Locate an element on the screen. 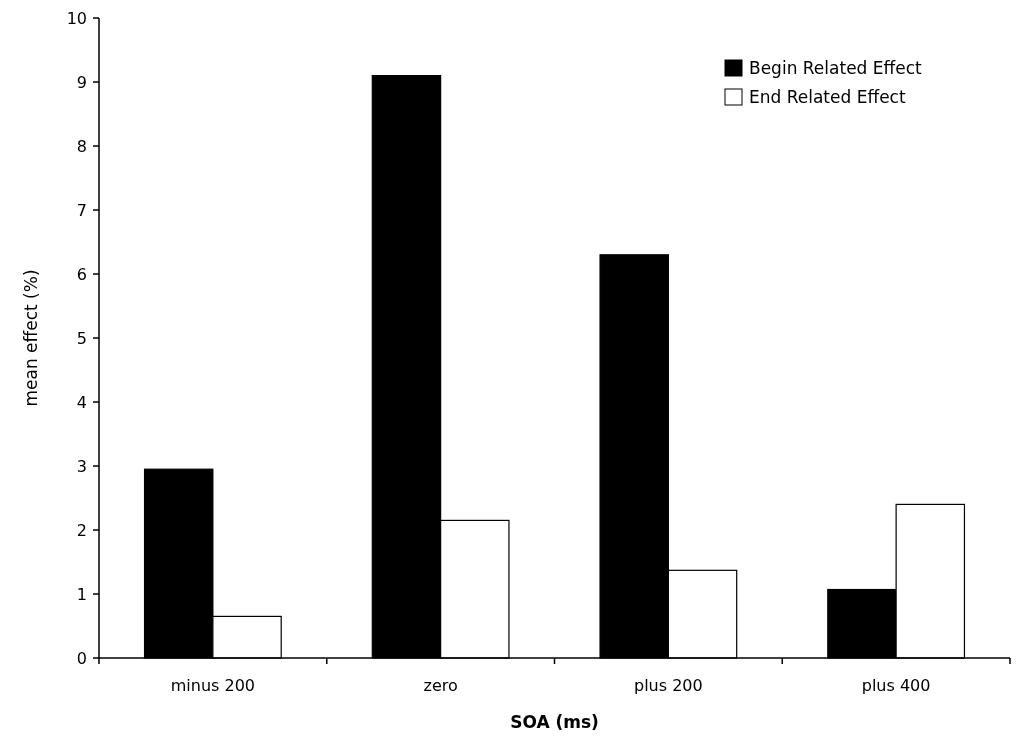 This screenshot has height=744, width=1028. y-tick-label: 1 is located at coordinates (81, 594).